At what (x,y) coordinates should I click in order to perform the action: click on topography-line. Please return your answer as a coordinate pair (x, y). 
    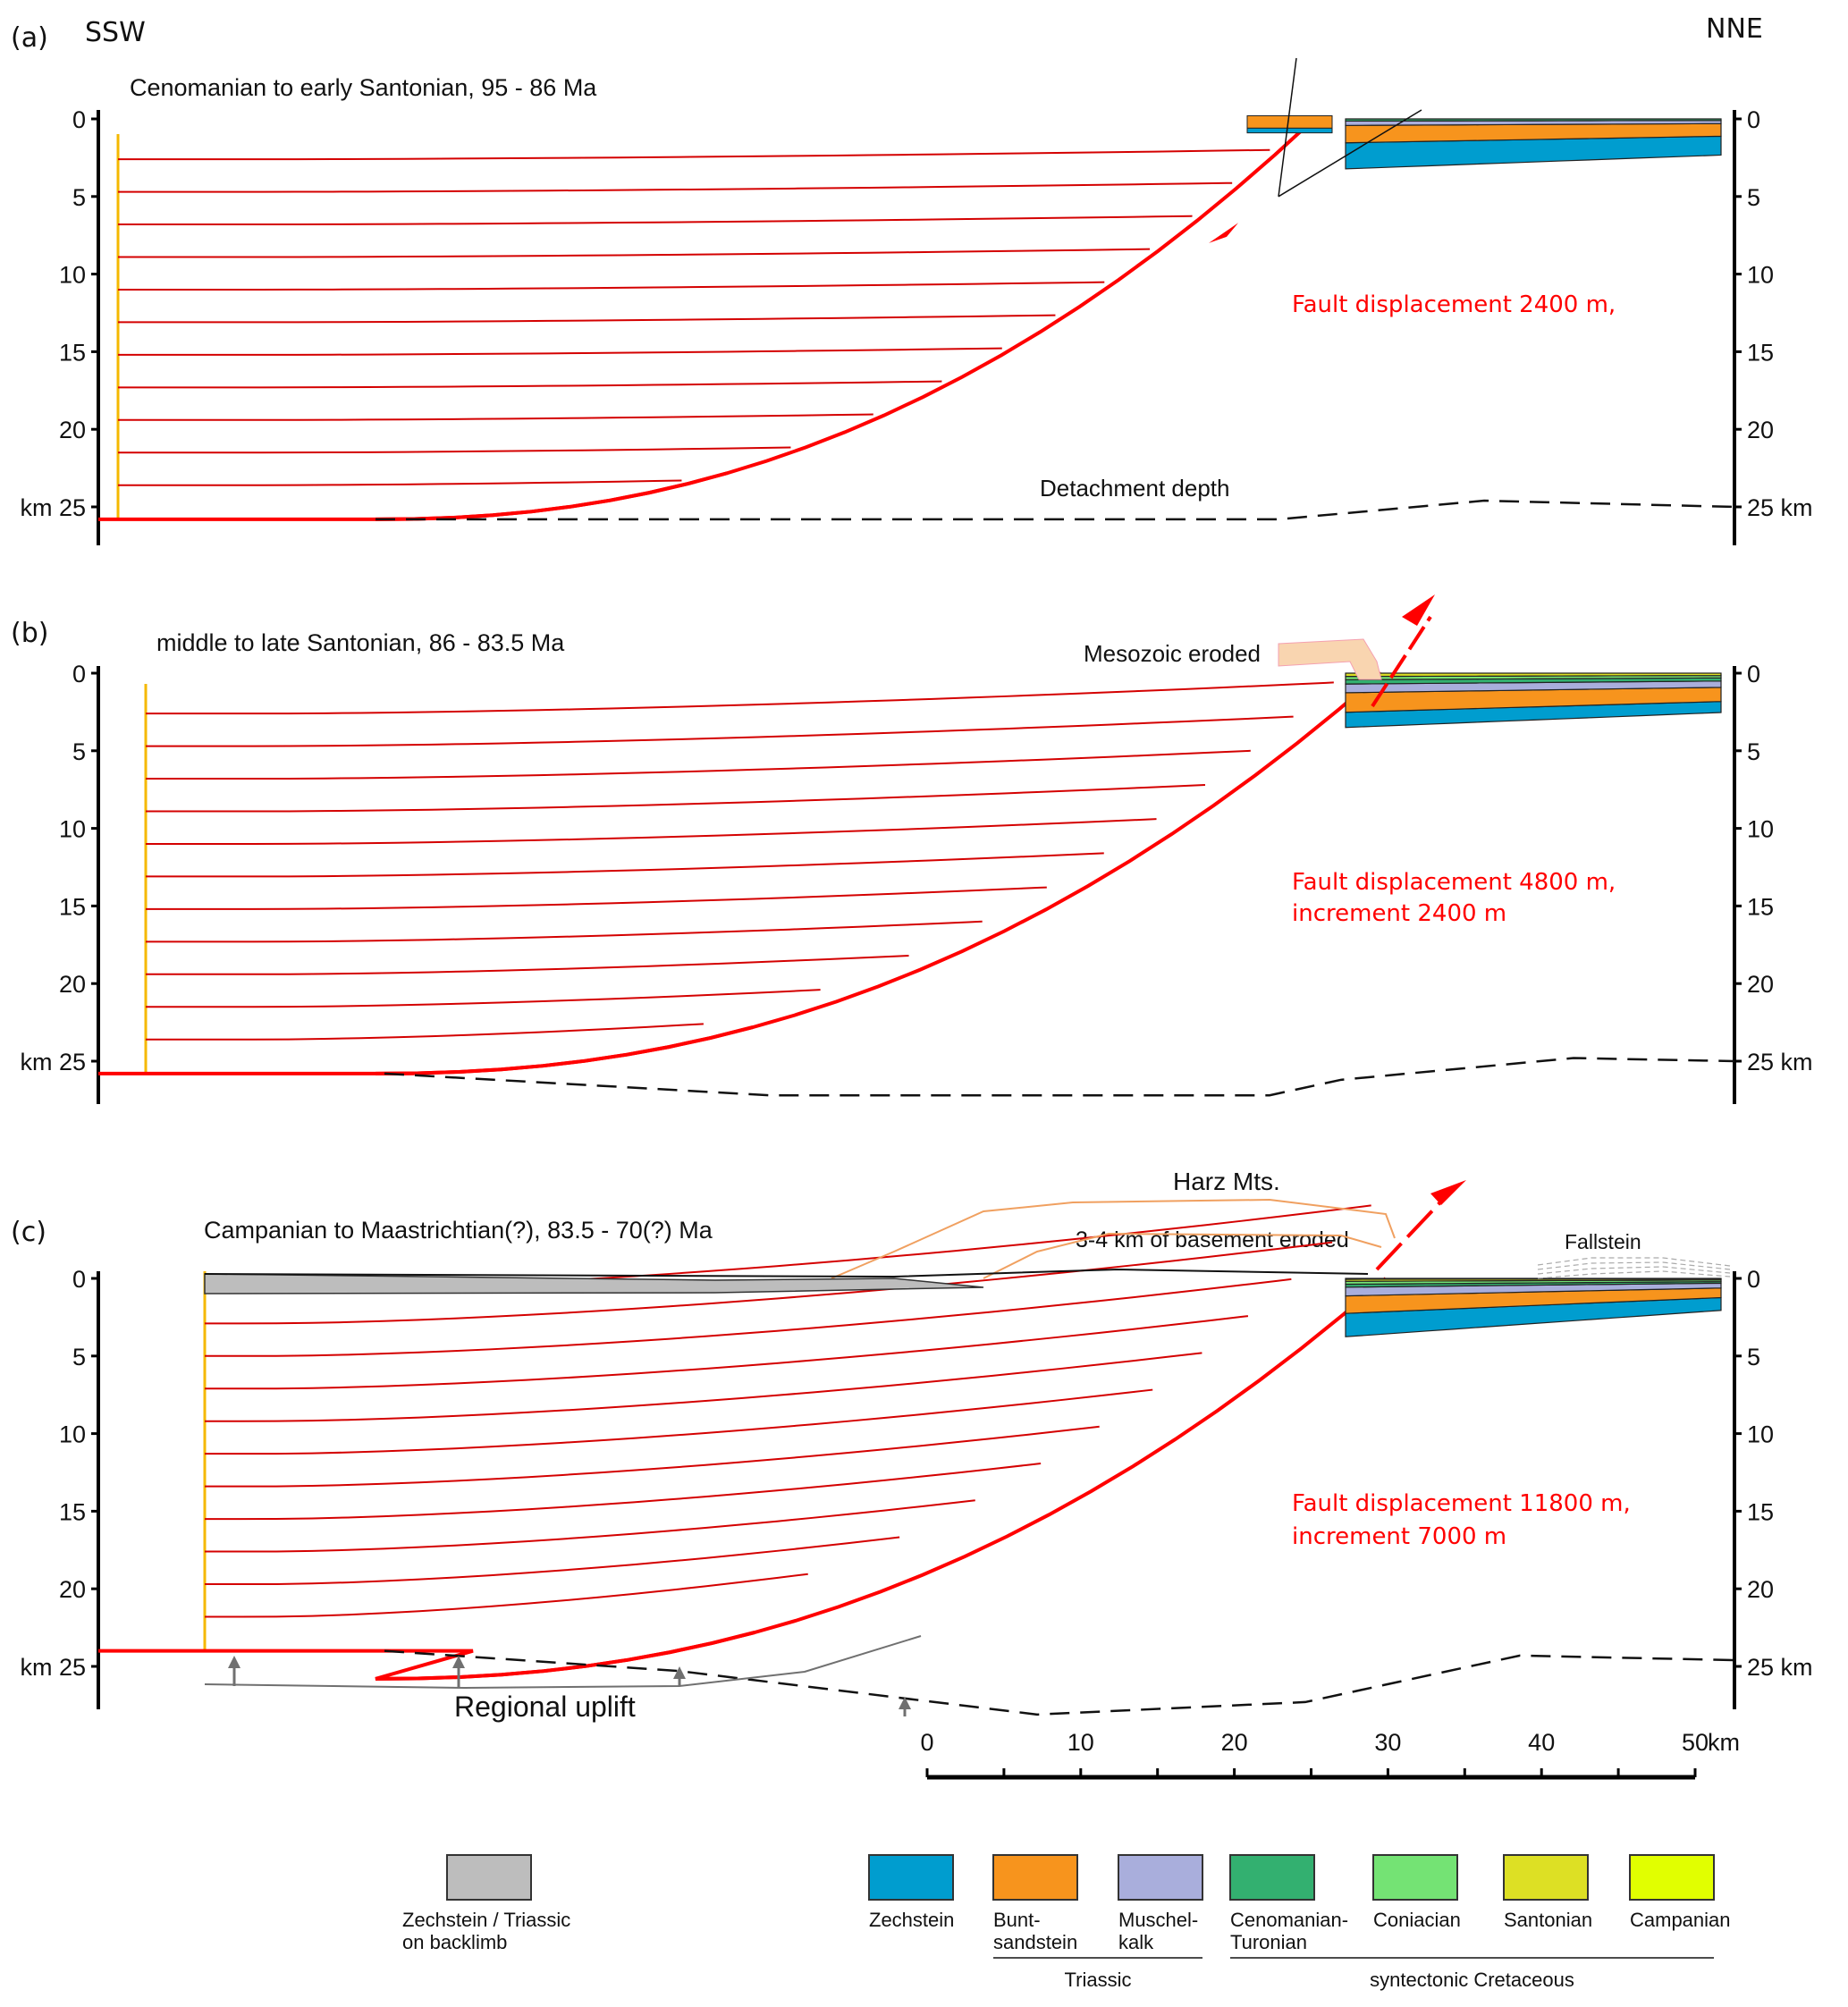
    Looking at the image, I should click on (786, 1273).